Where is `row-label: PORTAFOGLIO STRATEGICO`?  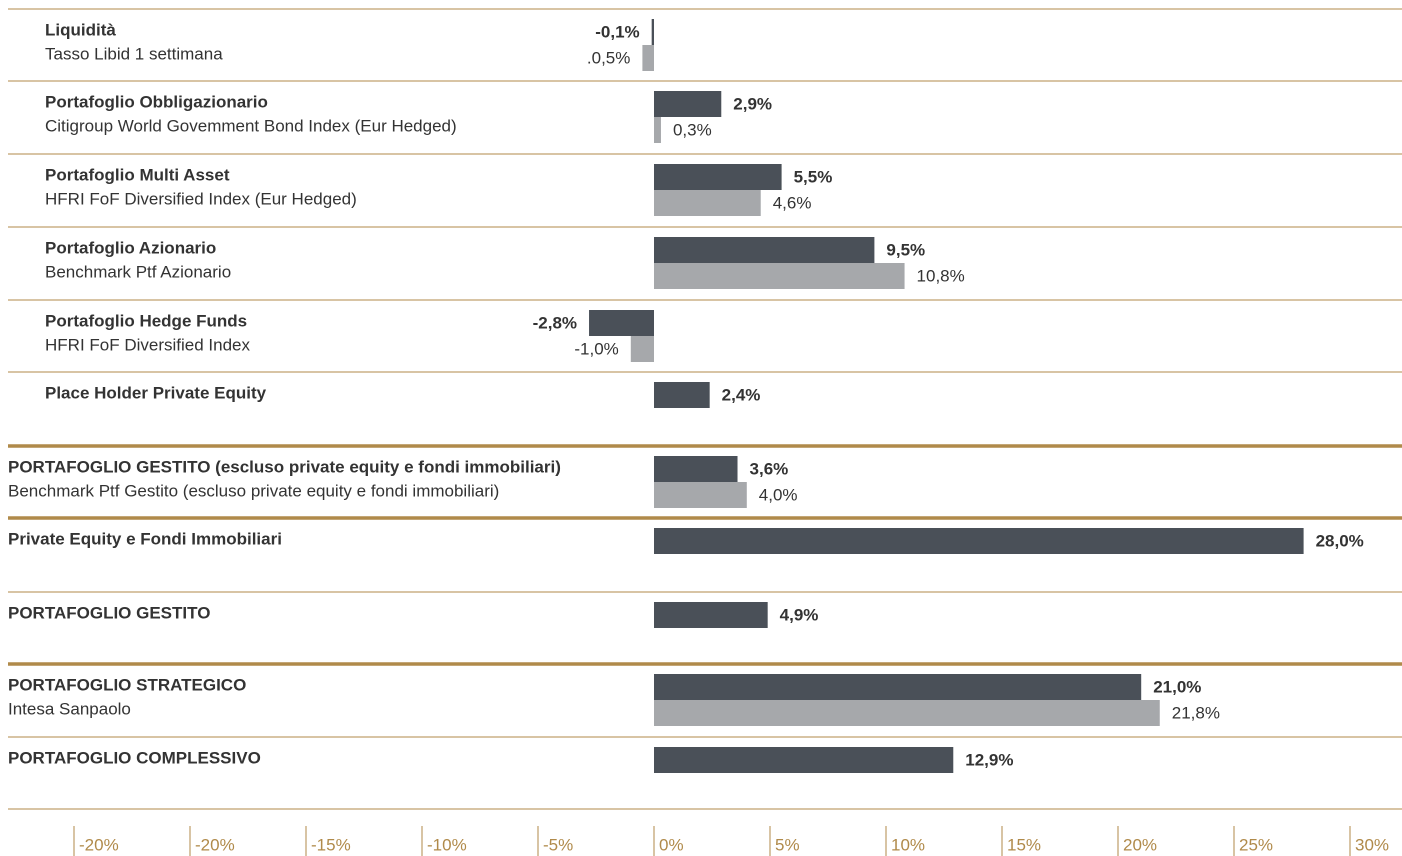 row-label: PORTAFOGLIO STRATEGICO is located at coordinates (127, 684).